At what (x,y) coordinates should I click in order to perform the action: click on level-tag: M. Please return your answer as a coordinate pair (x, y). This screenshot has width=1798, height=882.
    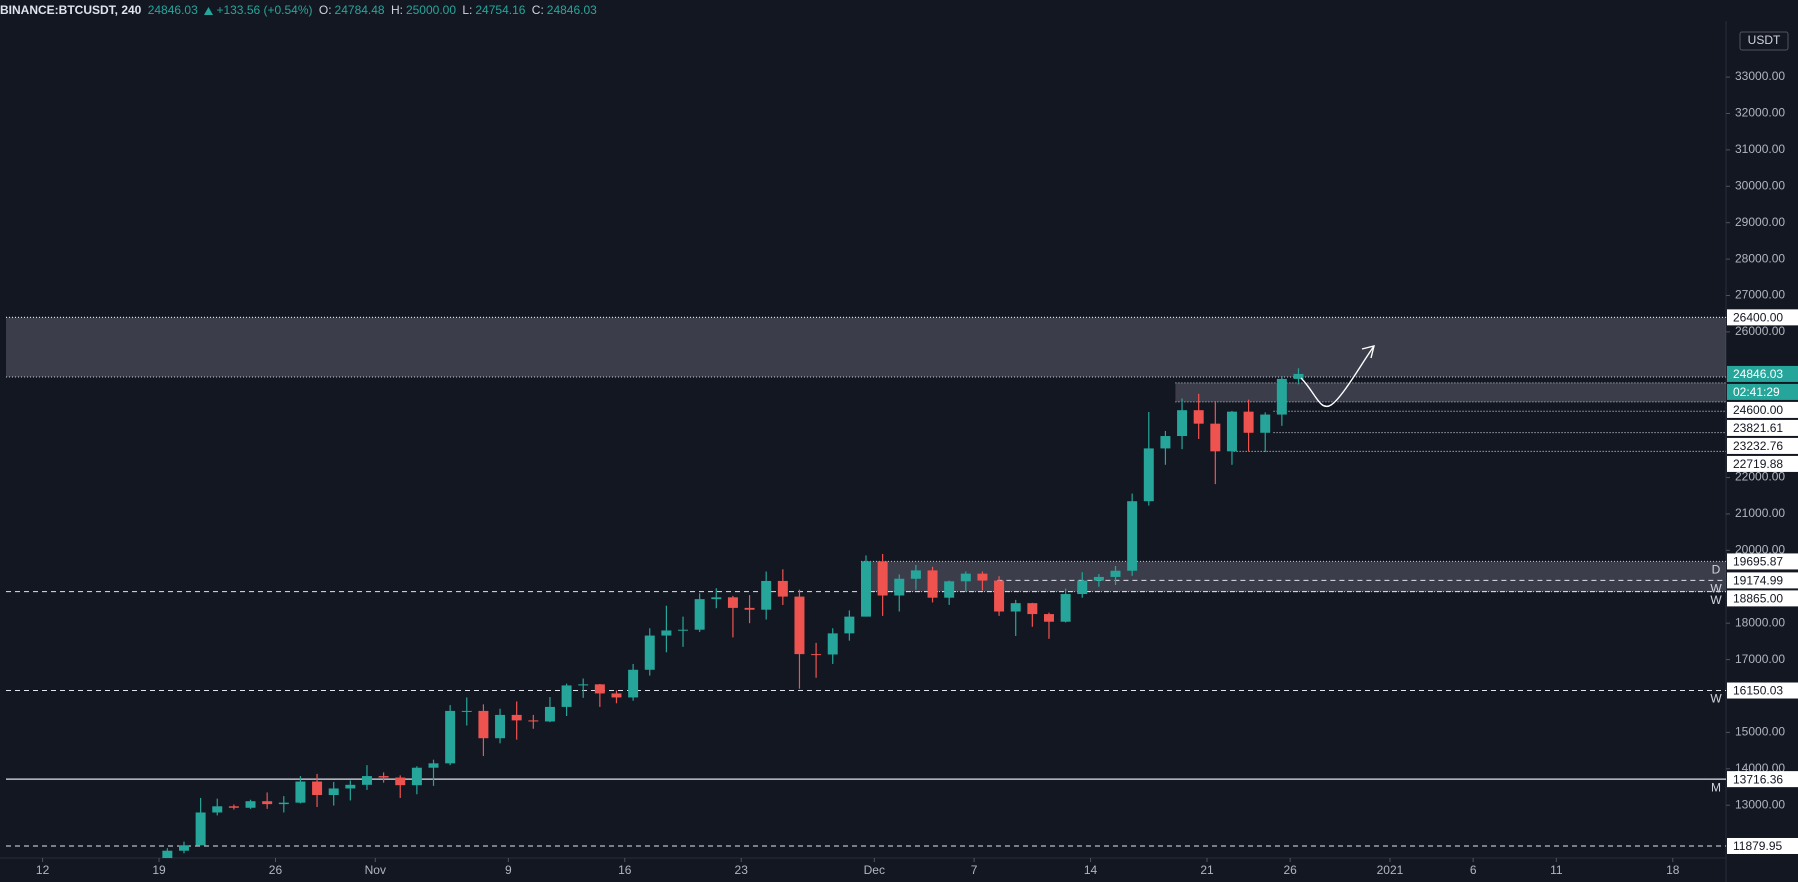
    Looking at the image, I should click on (1716, 787).